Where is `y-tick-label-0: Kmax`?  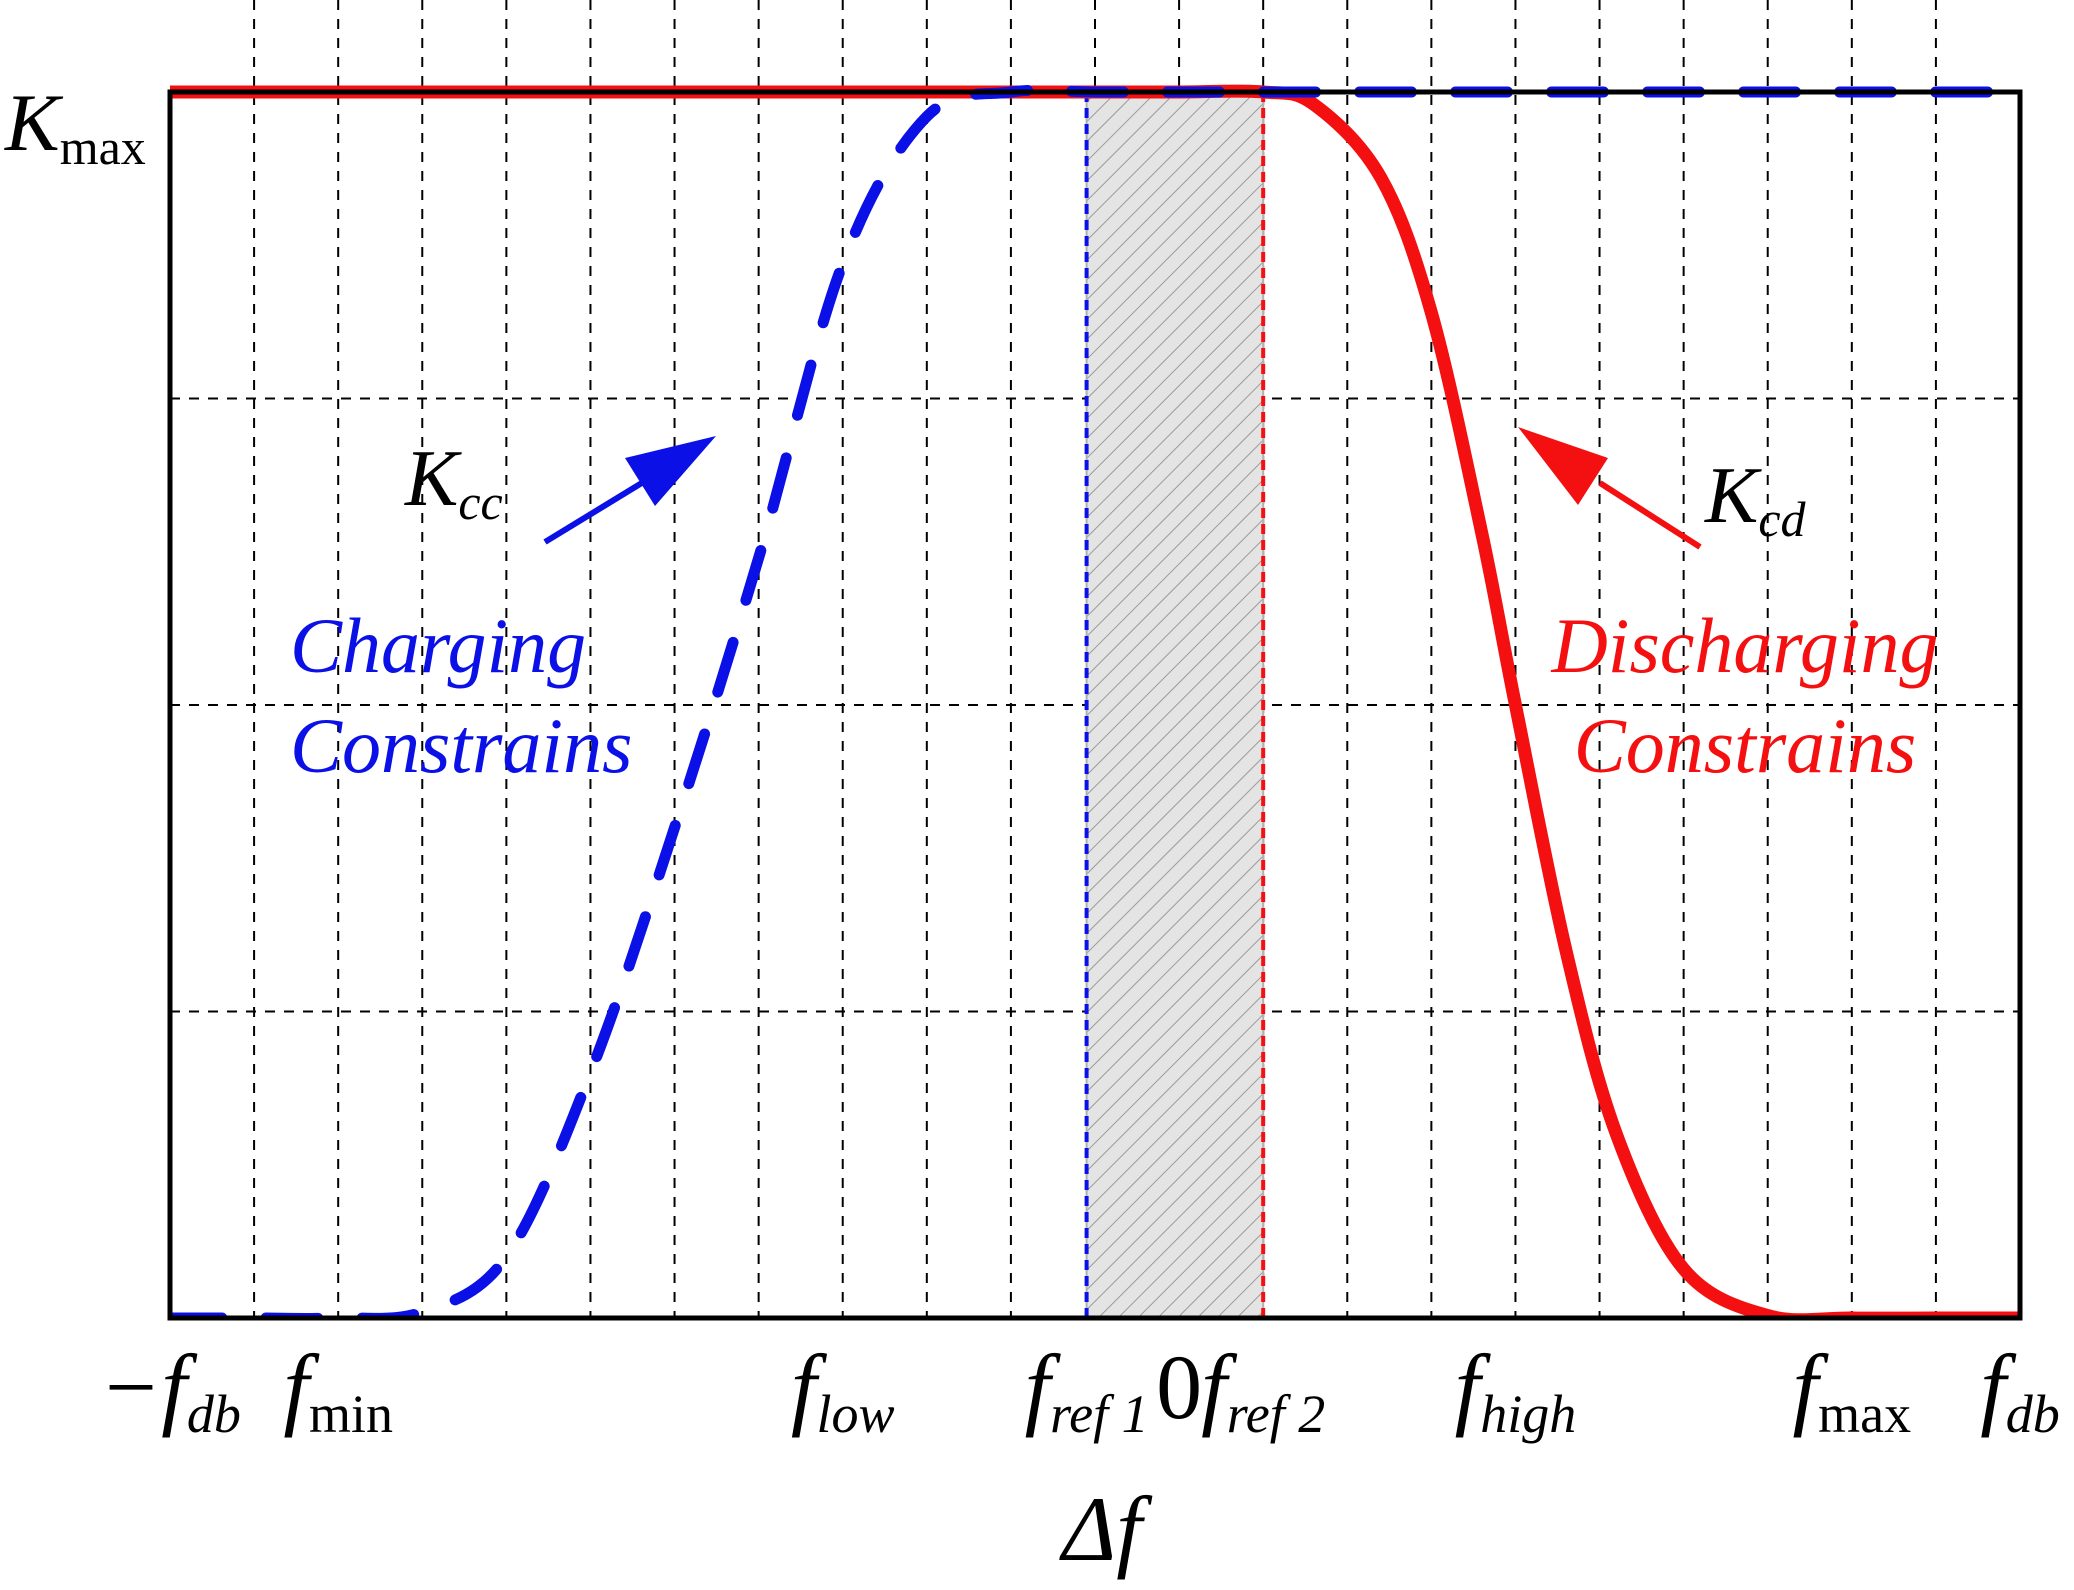
y-tick-label-0: Kmax is located at coordinates (75, 126).